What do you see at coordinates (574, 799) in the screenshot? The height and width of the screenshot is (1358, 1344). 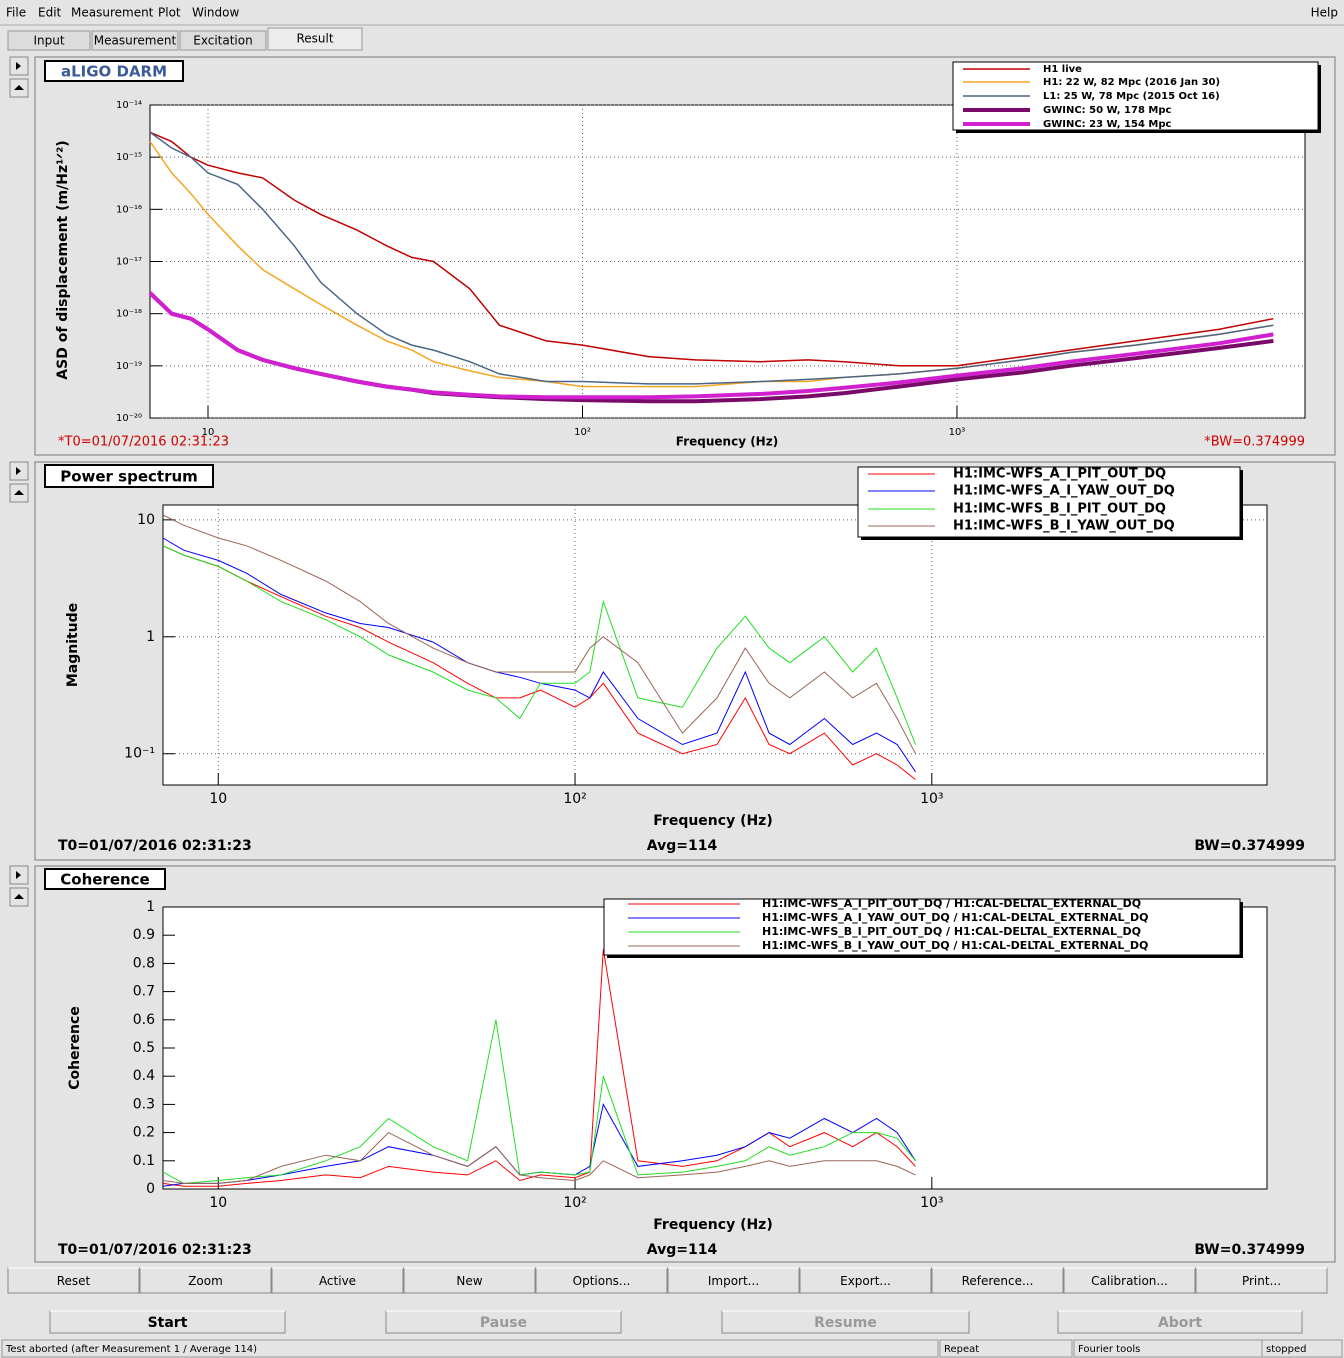 I see `x-tick-label: 10²` at bounding box center [574, 799].